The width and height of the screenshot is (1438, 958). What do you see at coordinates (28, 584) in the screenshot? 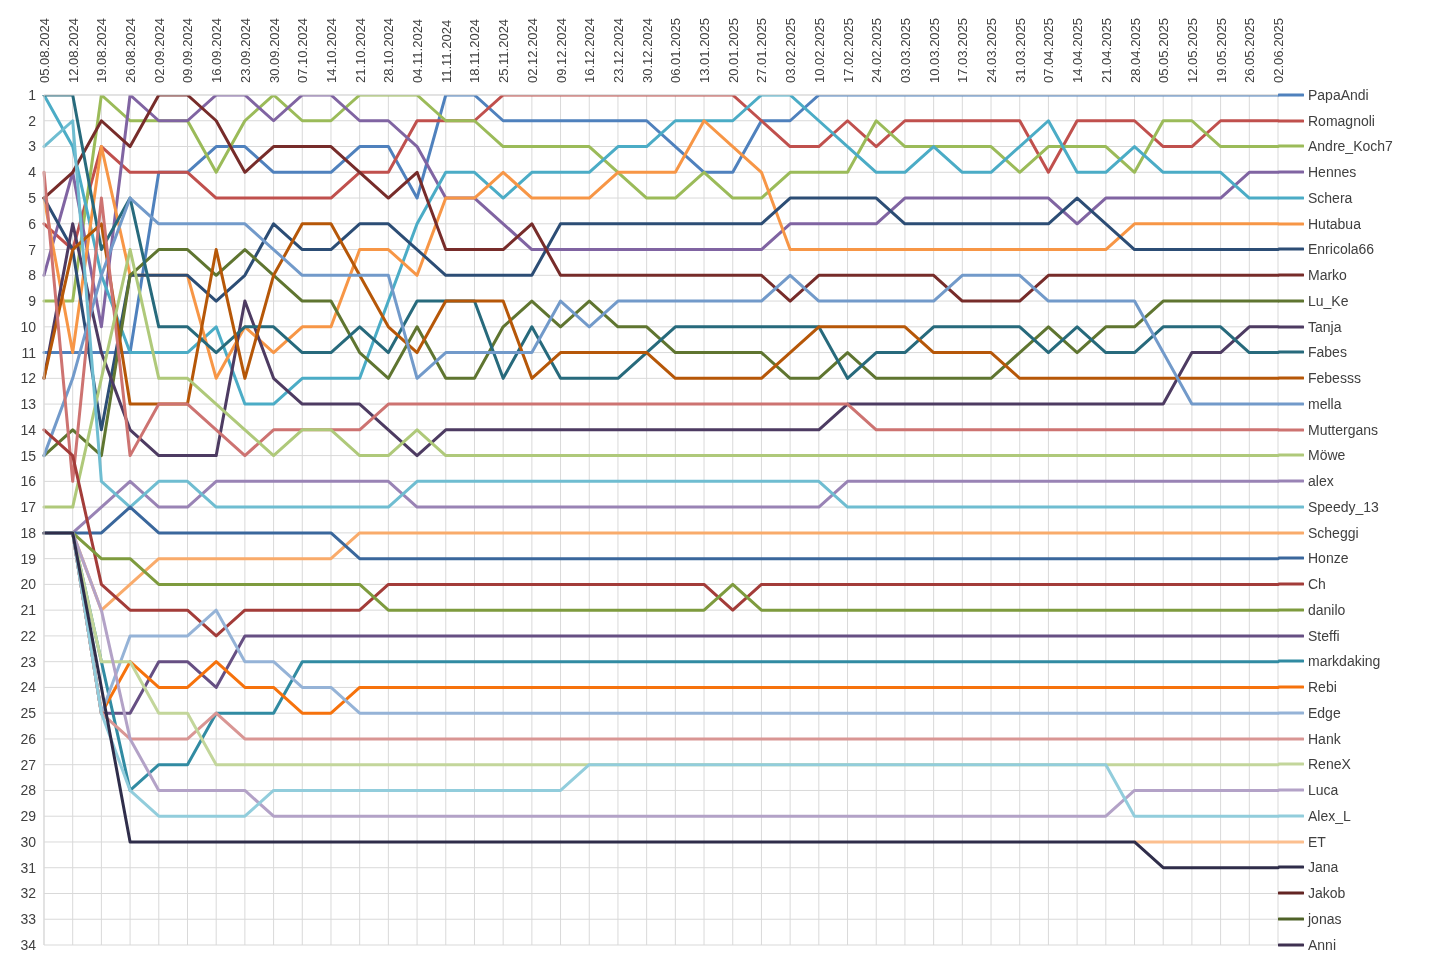
I see `y-tick-label: 20` at bounding box center [28, 584].